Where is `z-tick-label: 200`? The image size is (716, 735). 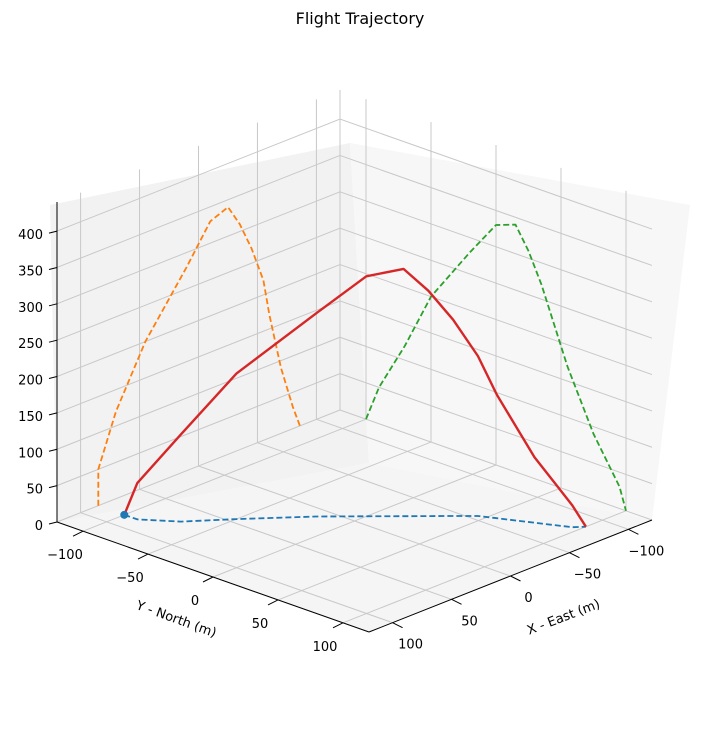 z-tick-label: 200 is located at coordinates (30, 381).